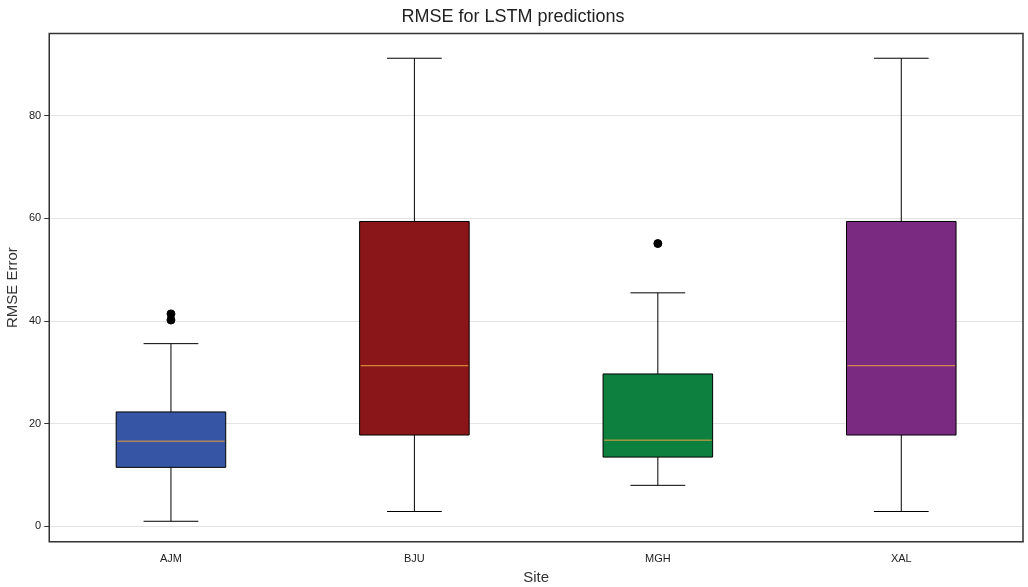 The image size is (1028, 587). I want to click on x-tick-label: BJU, so click(414, 558).